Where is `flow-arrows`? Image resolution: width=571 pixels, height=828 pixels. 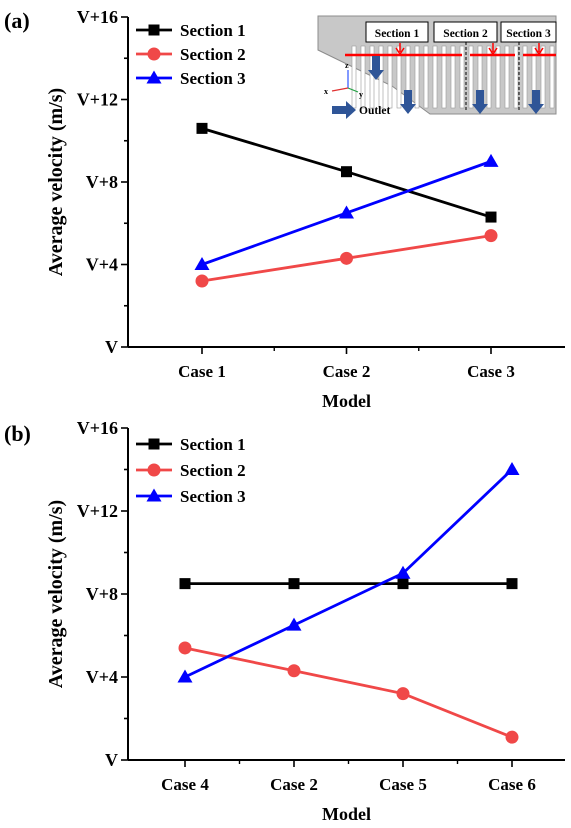
flow-arrows is located at coordinates (456, 85).